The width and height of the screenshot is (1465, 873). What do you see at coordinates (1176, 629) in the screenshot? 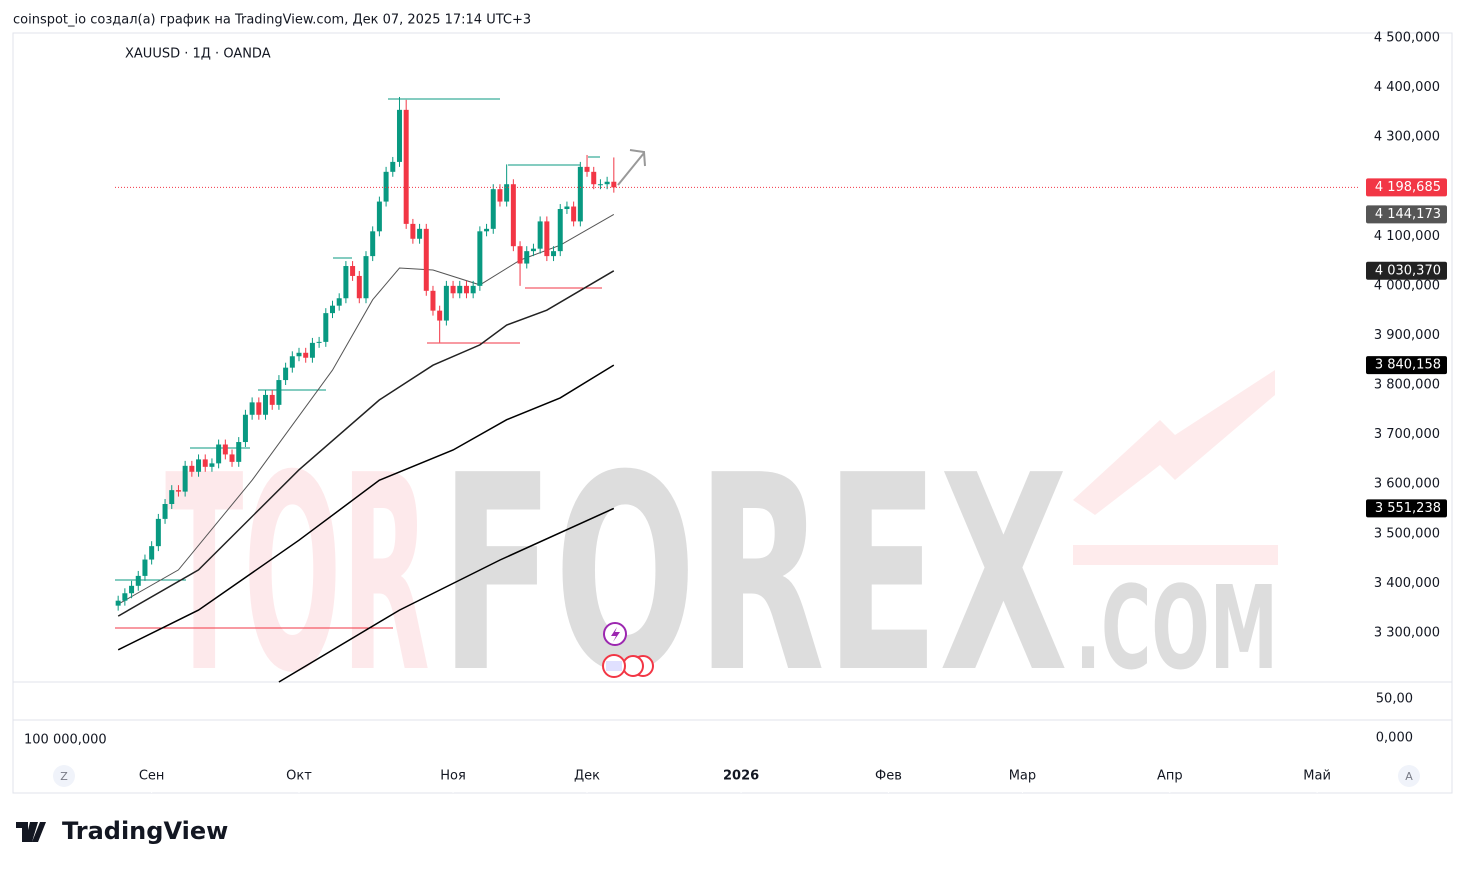
I see `watermark: .COM` at bounding box center [1176, 629].